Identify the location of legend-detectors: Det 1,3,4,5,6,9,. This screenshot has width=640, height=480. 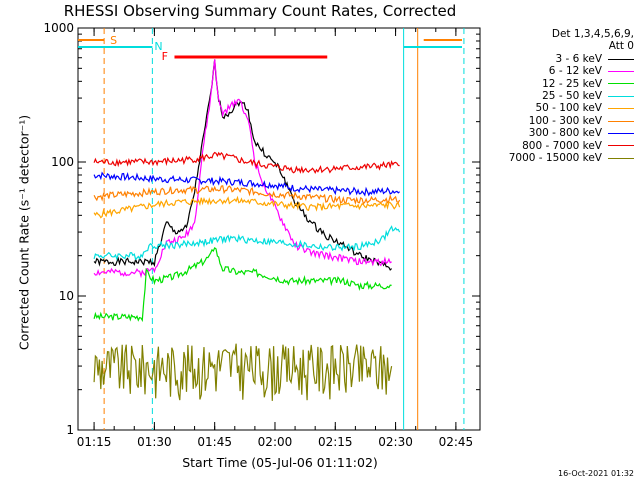
(592, 34).